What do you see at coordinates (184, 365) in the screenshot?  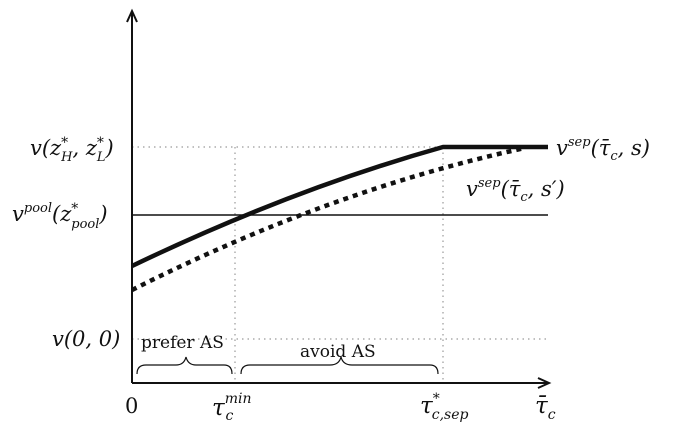 I see `brace-prefer` at bounding box center [184, 365].